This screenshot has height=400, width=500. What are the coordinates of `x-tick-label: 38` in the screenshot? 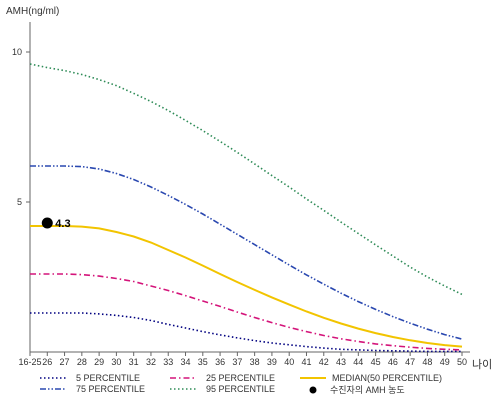 It's located at (255, 362).